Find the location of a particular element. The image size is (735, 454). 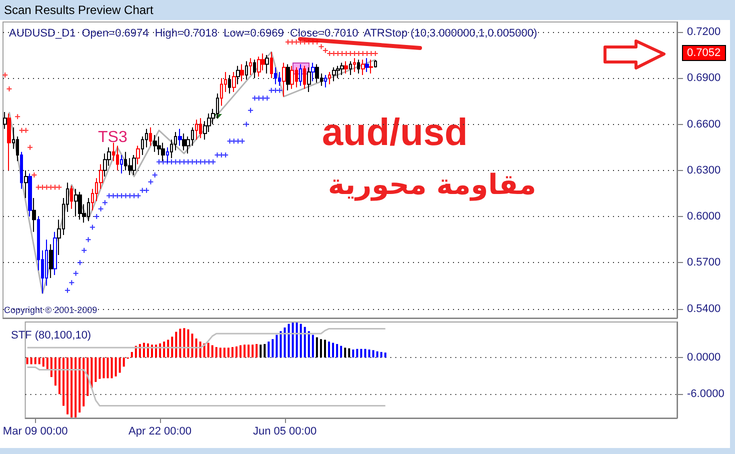

y-tick-label: 0.5400 is located at coordinates (704, 308).